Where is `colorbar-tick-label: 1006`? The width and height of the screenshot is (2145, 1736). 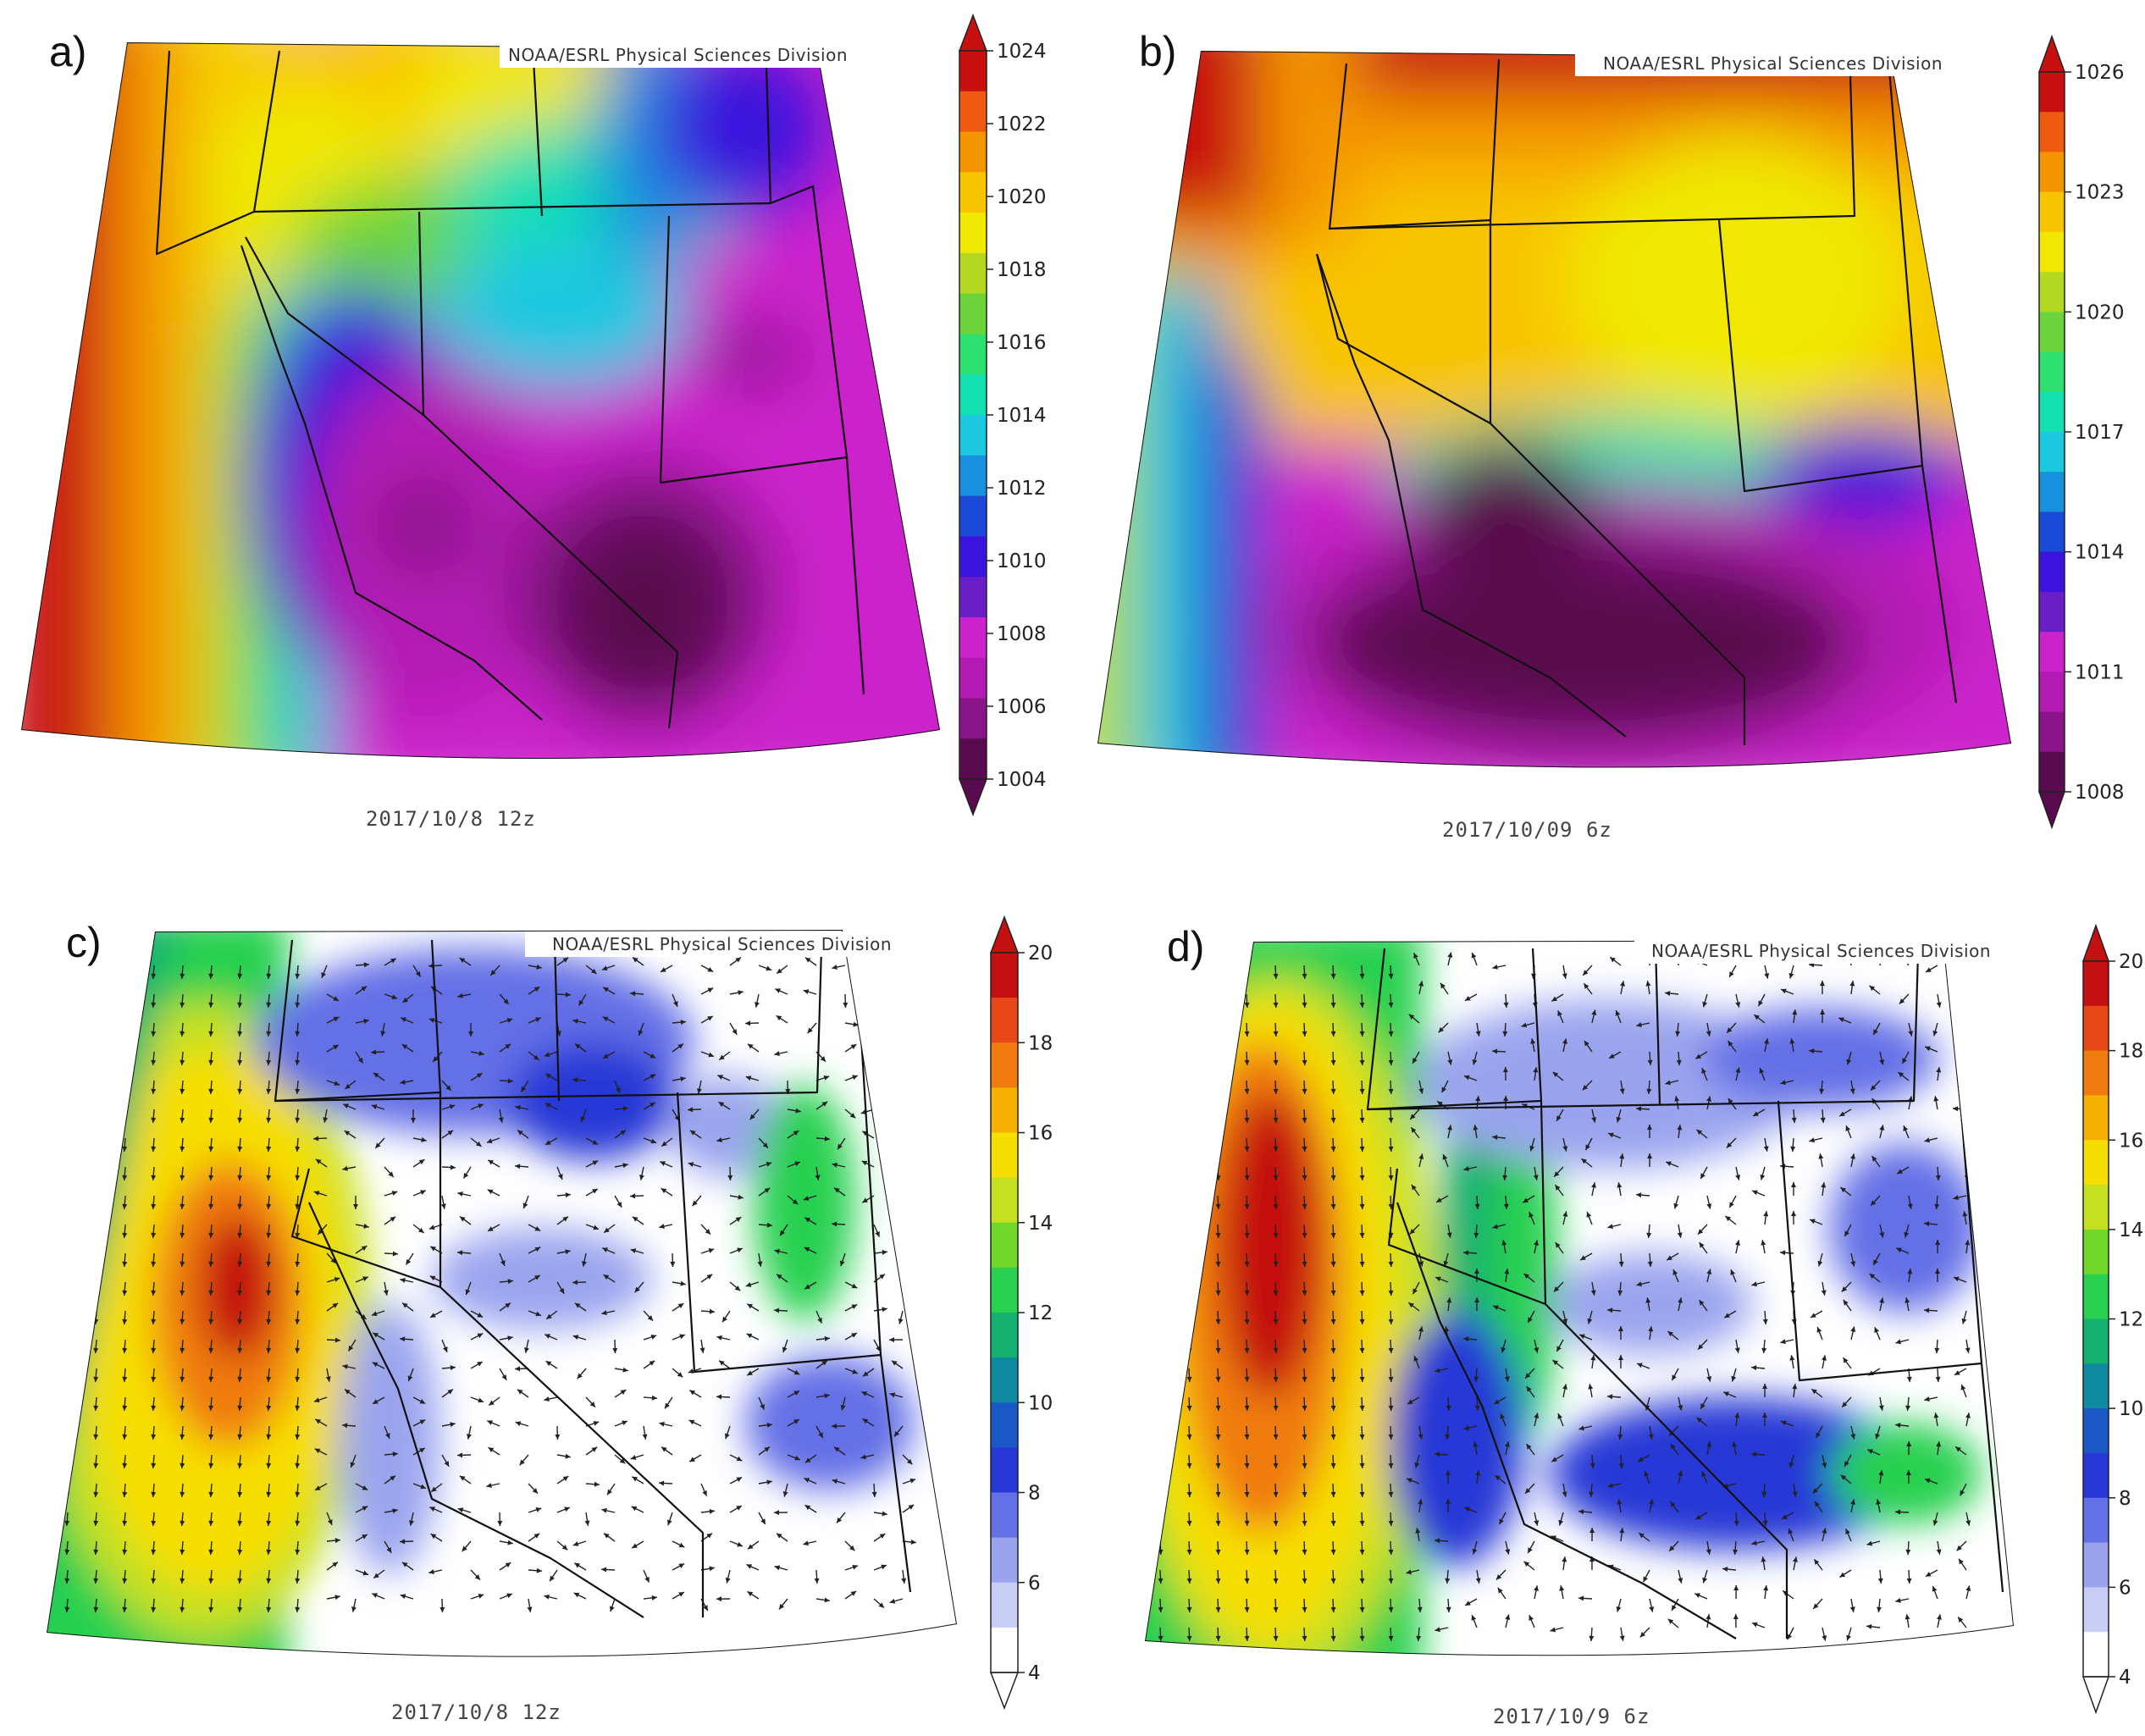
colorbar-tick-label: 1006 is located at coordinates (1022, 707).